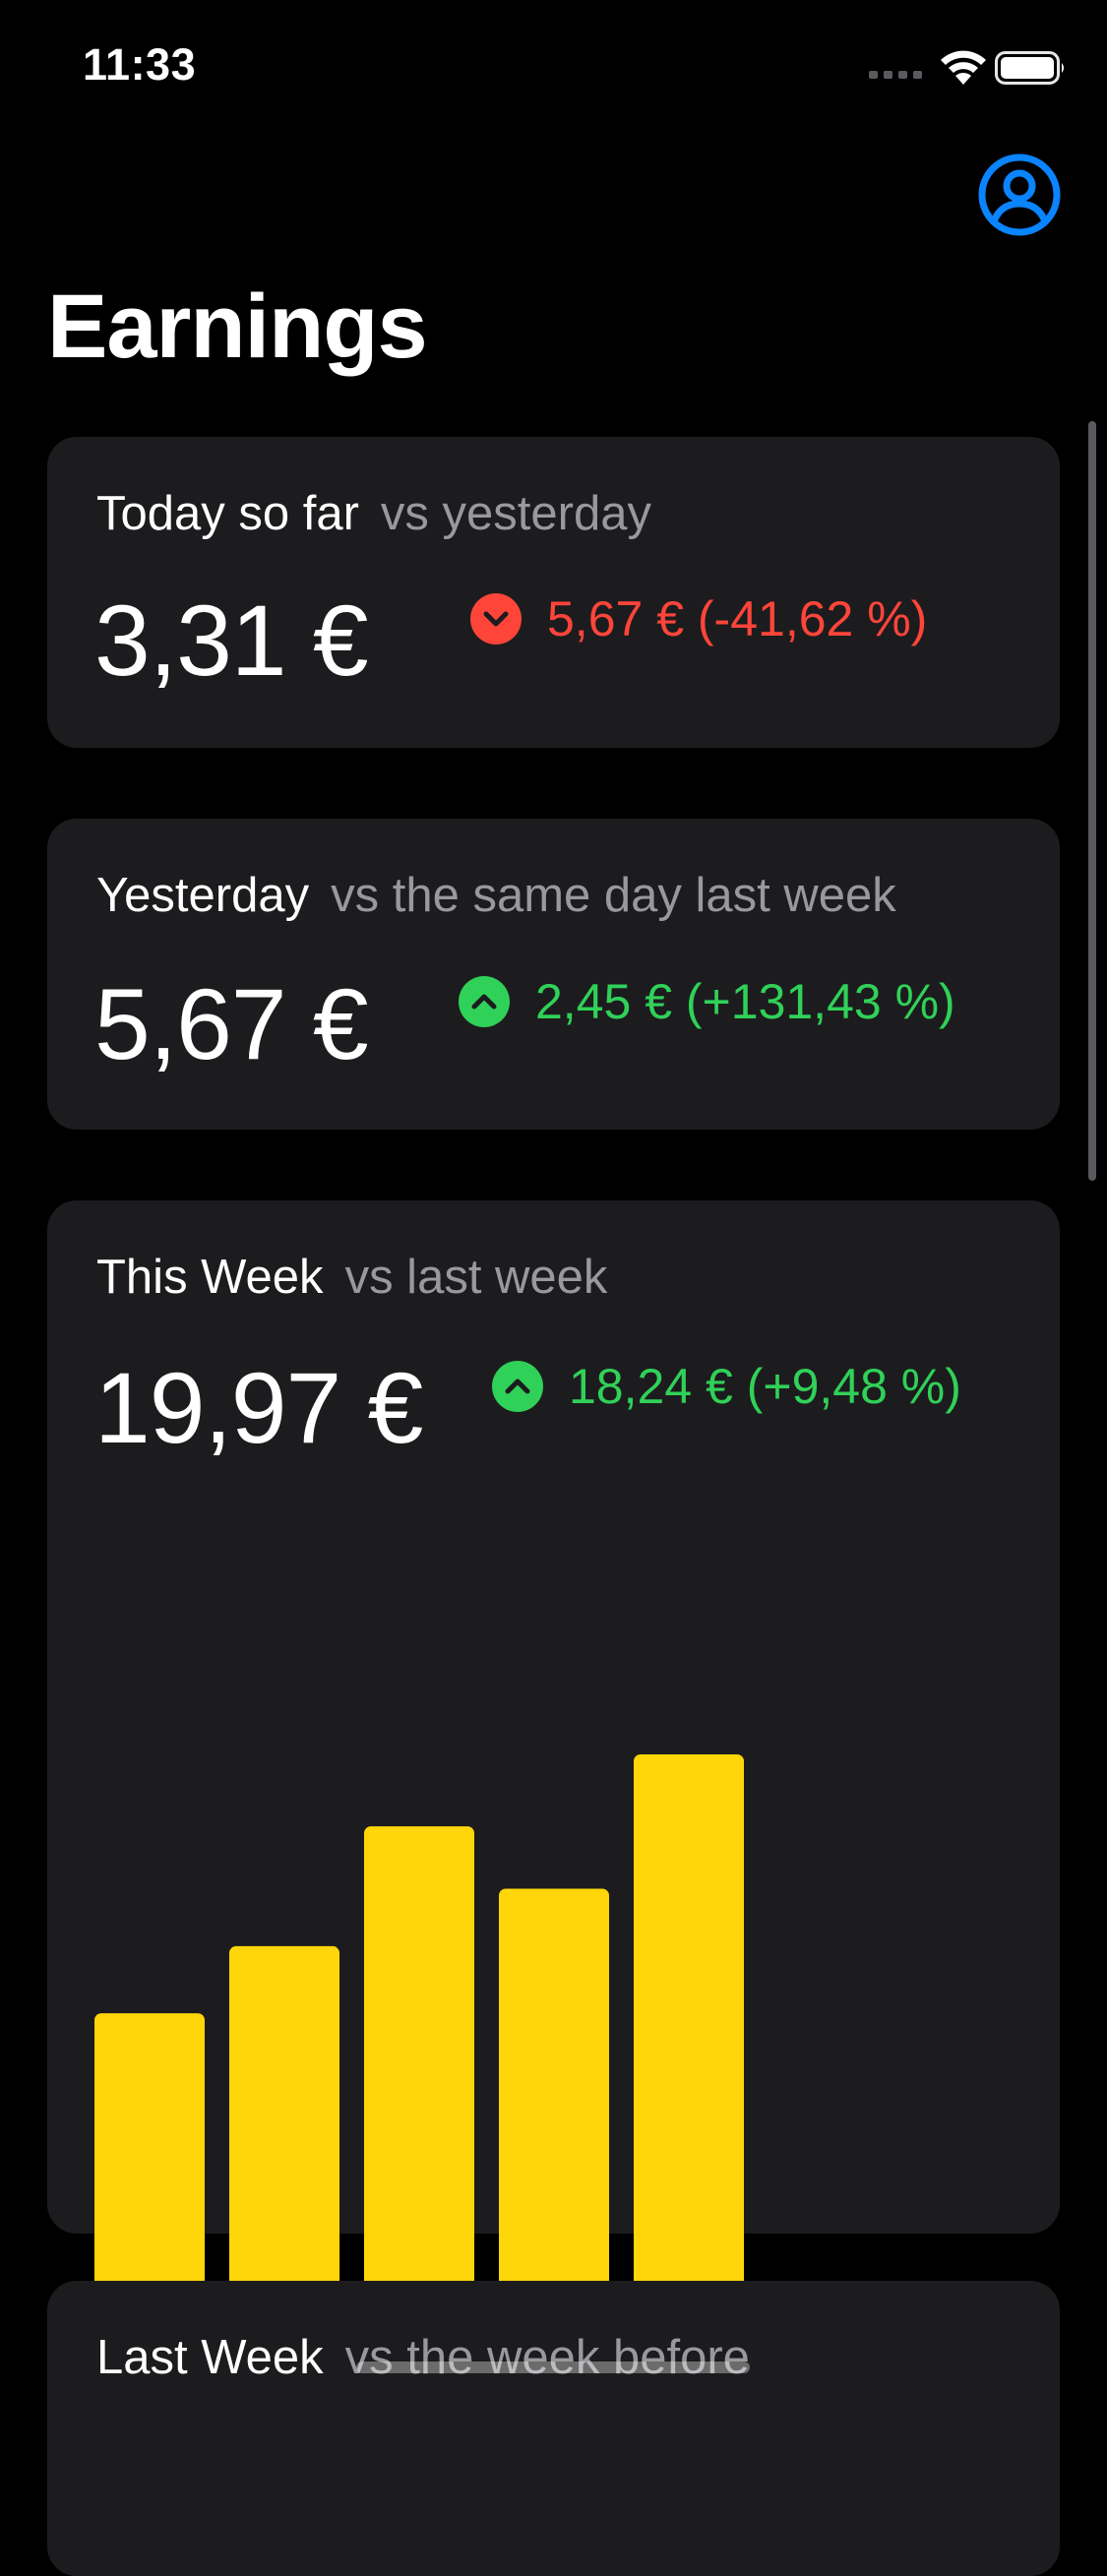  Describe the element at coordinates (515, 513) in the screenshot. I see `card-comparison: vs yesterday` at that location.